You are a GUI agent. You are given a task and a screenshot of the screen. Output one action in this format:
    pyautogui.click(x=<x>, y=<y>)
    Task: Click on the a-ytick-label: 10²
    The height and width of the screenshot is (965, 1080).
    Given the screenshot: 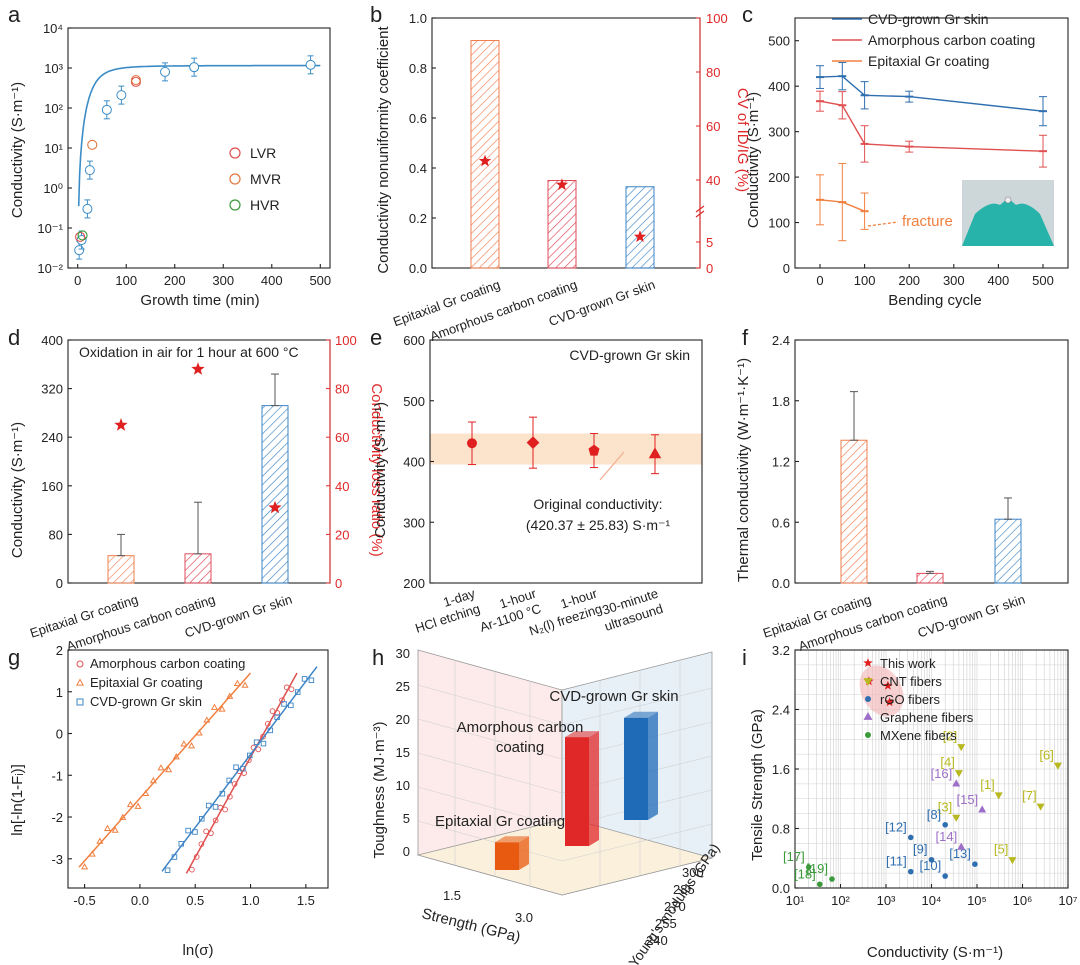 What is the action you would take?
    pyautogui.click(x=53, y=108)
    